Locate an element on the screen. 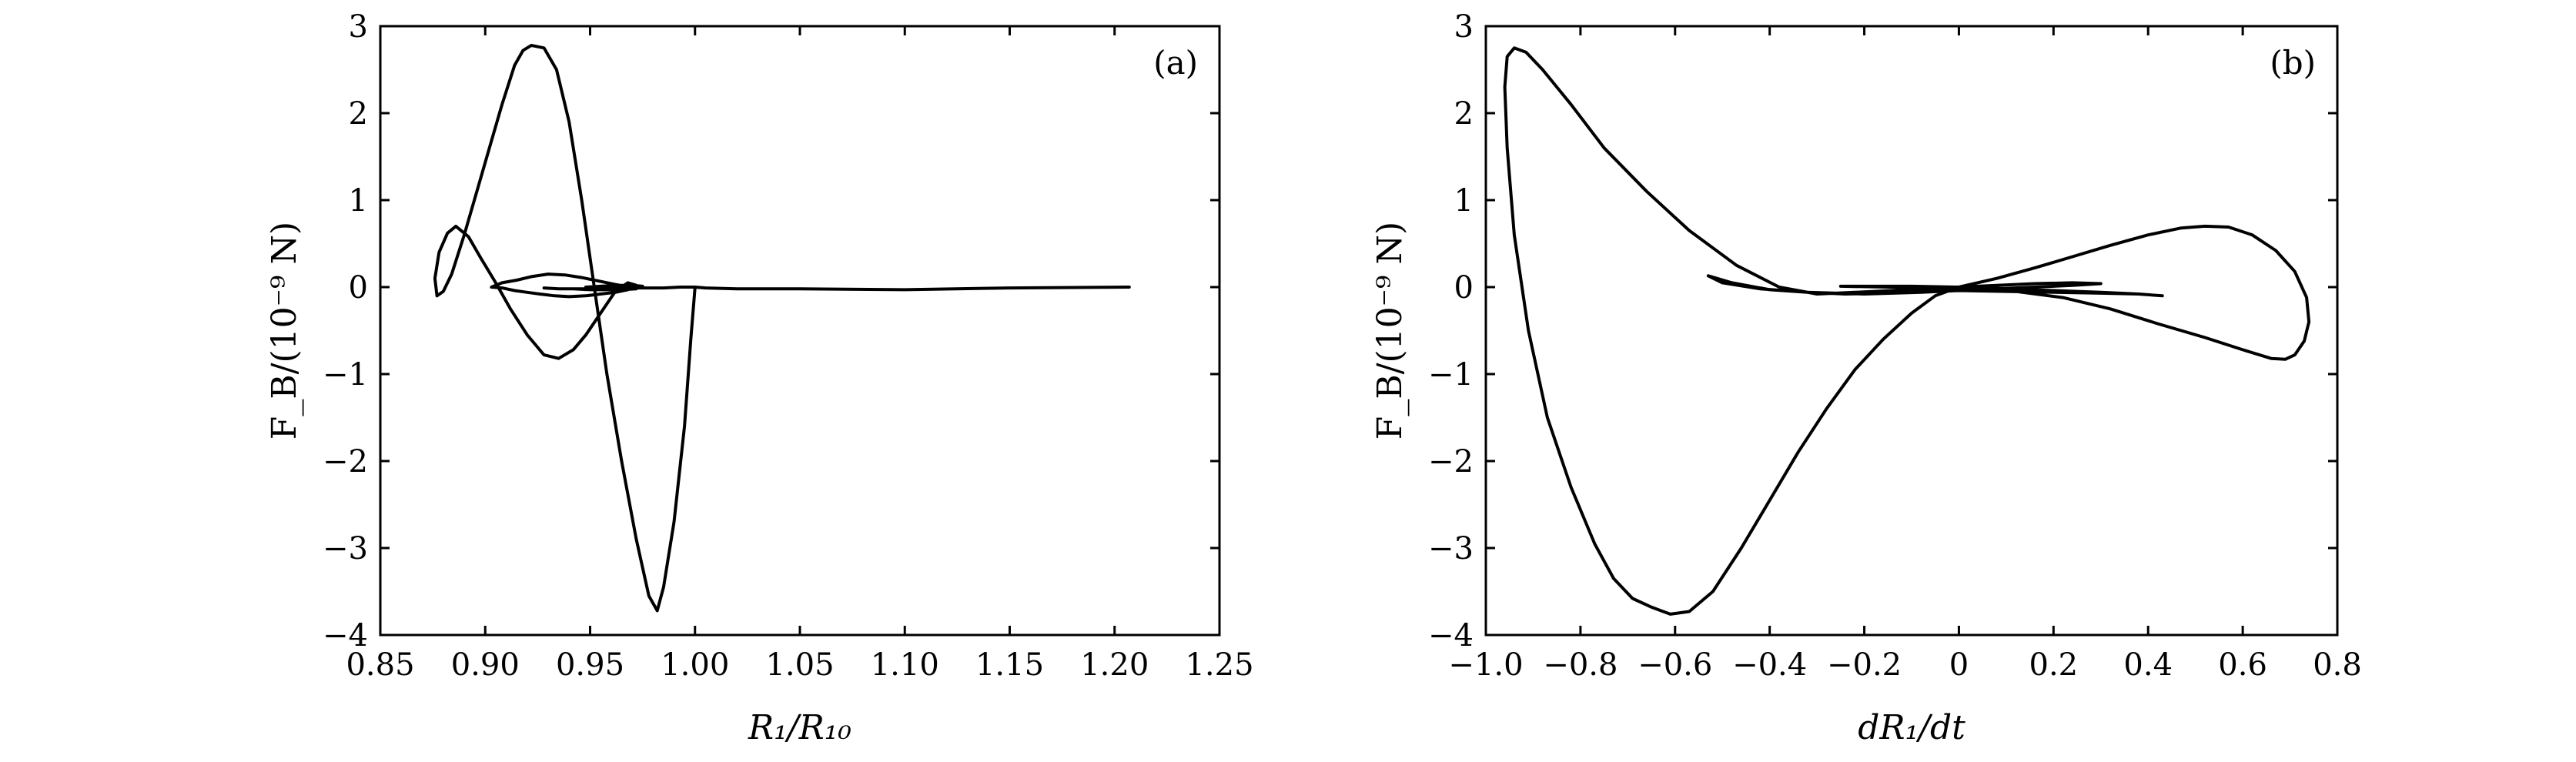 This screenshot has height=762, width=2576. panel-a-xtick-label: 1.00 is located at coordinates (695, 665).